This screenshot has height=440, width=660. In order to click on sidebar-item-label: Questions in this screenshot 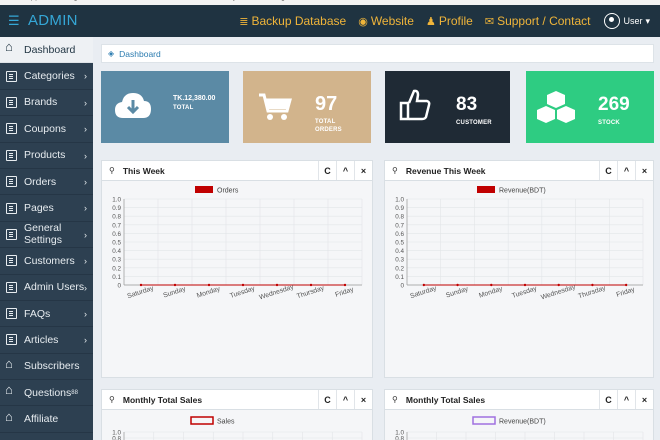, I will do `click(48, 392)`.